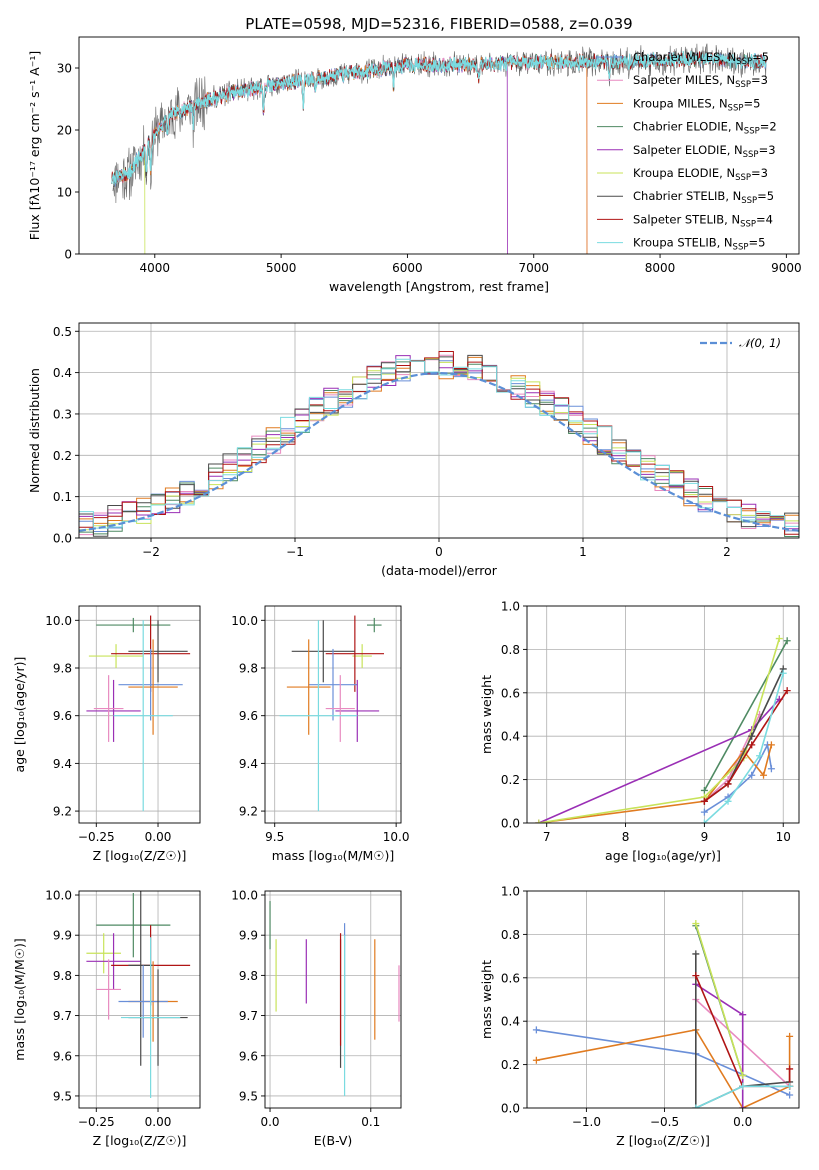 Image resolution: width=819 pixels, height=1170 pixels. Describe the element at coordinates (62, 456) in the screenshot. I see `y-tick-label: 0.2` at that location.